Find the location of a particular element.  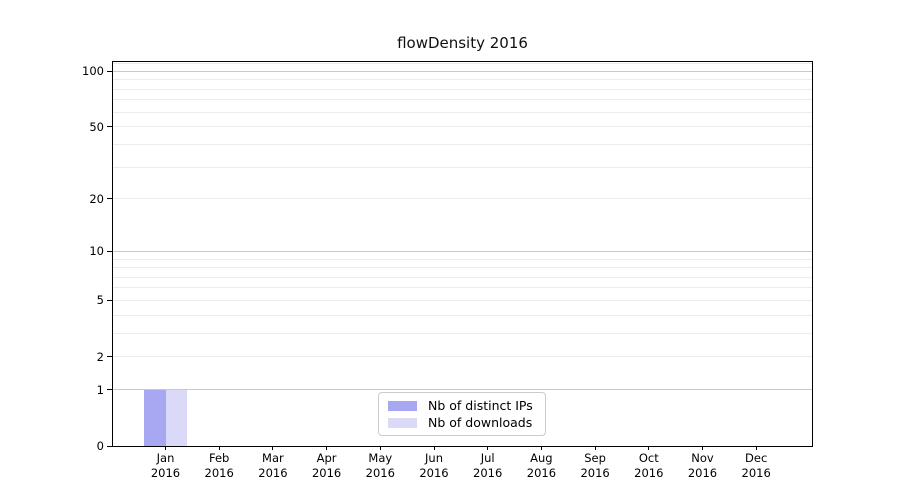

x-tick-label: May 2016 is located at coordinates (380, 466).